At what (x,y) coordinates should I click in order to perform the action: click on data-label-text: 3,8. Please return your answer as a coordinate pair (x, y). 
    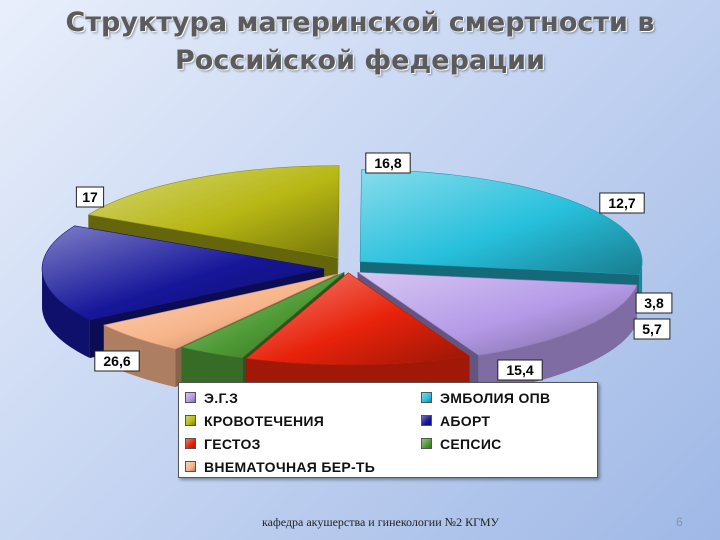
    Looking at the image, I should click on (654, 303).